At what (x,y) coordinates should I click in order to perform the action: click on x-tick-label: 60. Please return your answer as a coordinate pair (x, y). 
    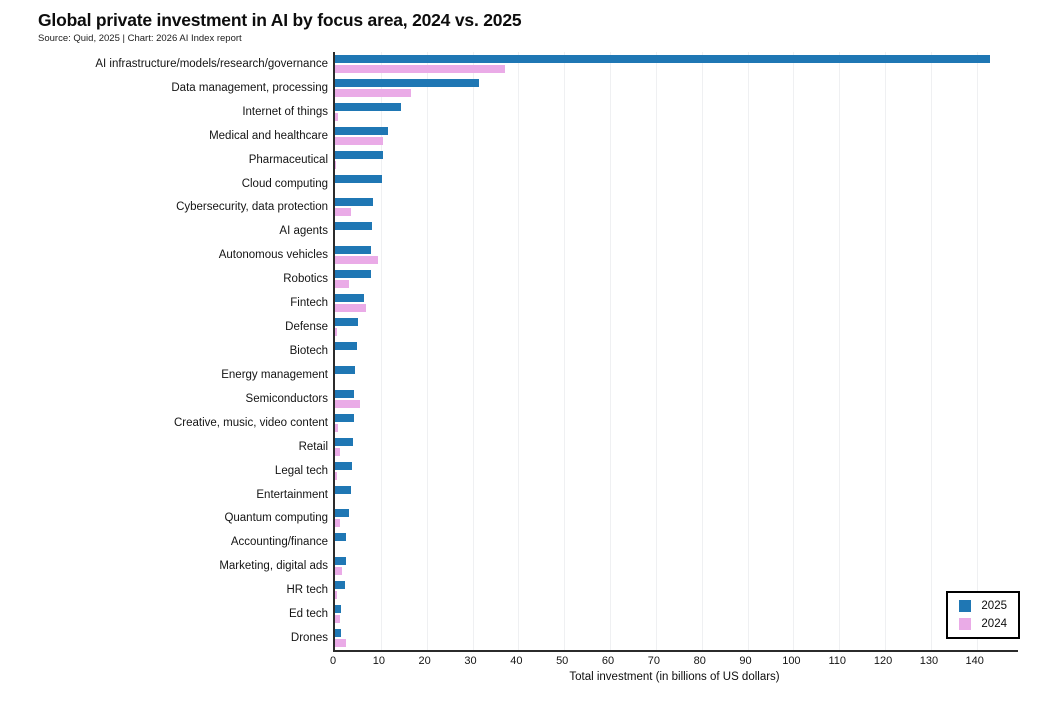
    Looking at the image, I should click on (608, 661).